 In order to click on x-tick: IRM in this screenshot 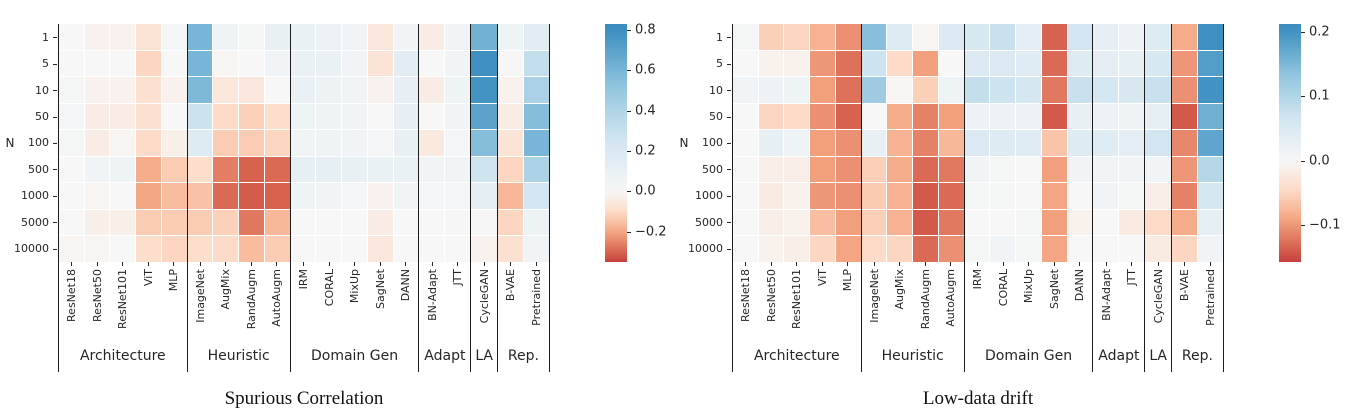, I will do `click(978, 301)`.